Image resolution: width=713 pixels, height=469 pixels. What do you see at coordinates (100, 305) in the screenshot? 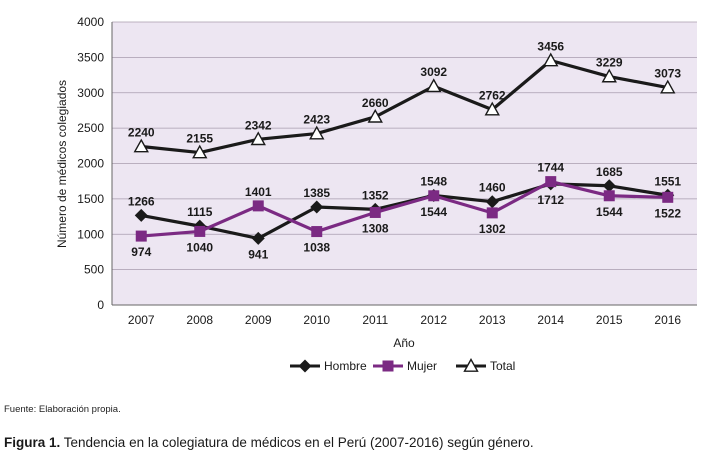
I see `y-tick-label: 0` at bounding box center [100, 305].